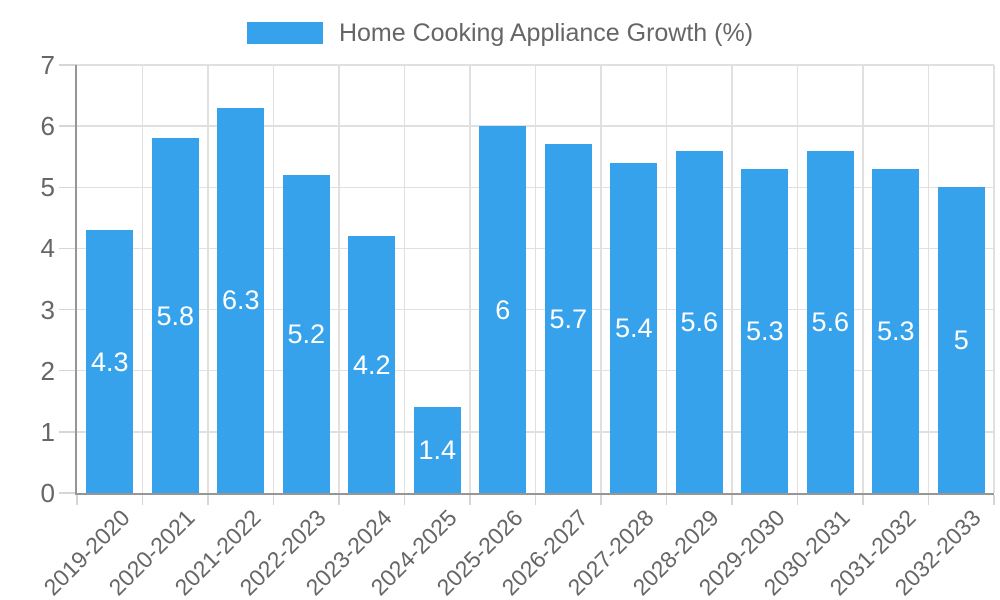 The height and width of the screenshot is (600, 1000). I want to click on y-tick-label: 7, so click(47, 65).